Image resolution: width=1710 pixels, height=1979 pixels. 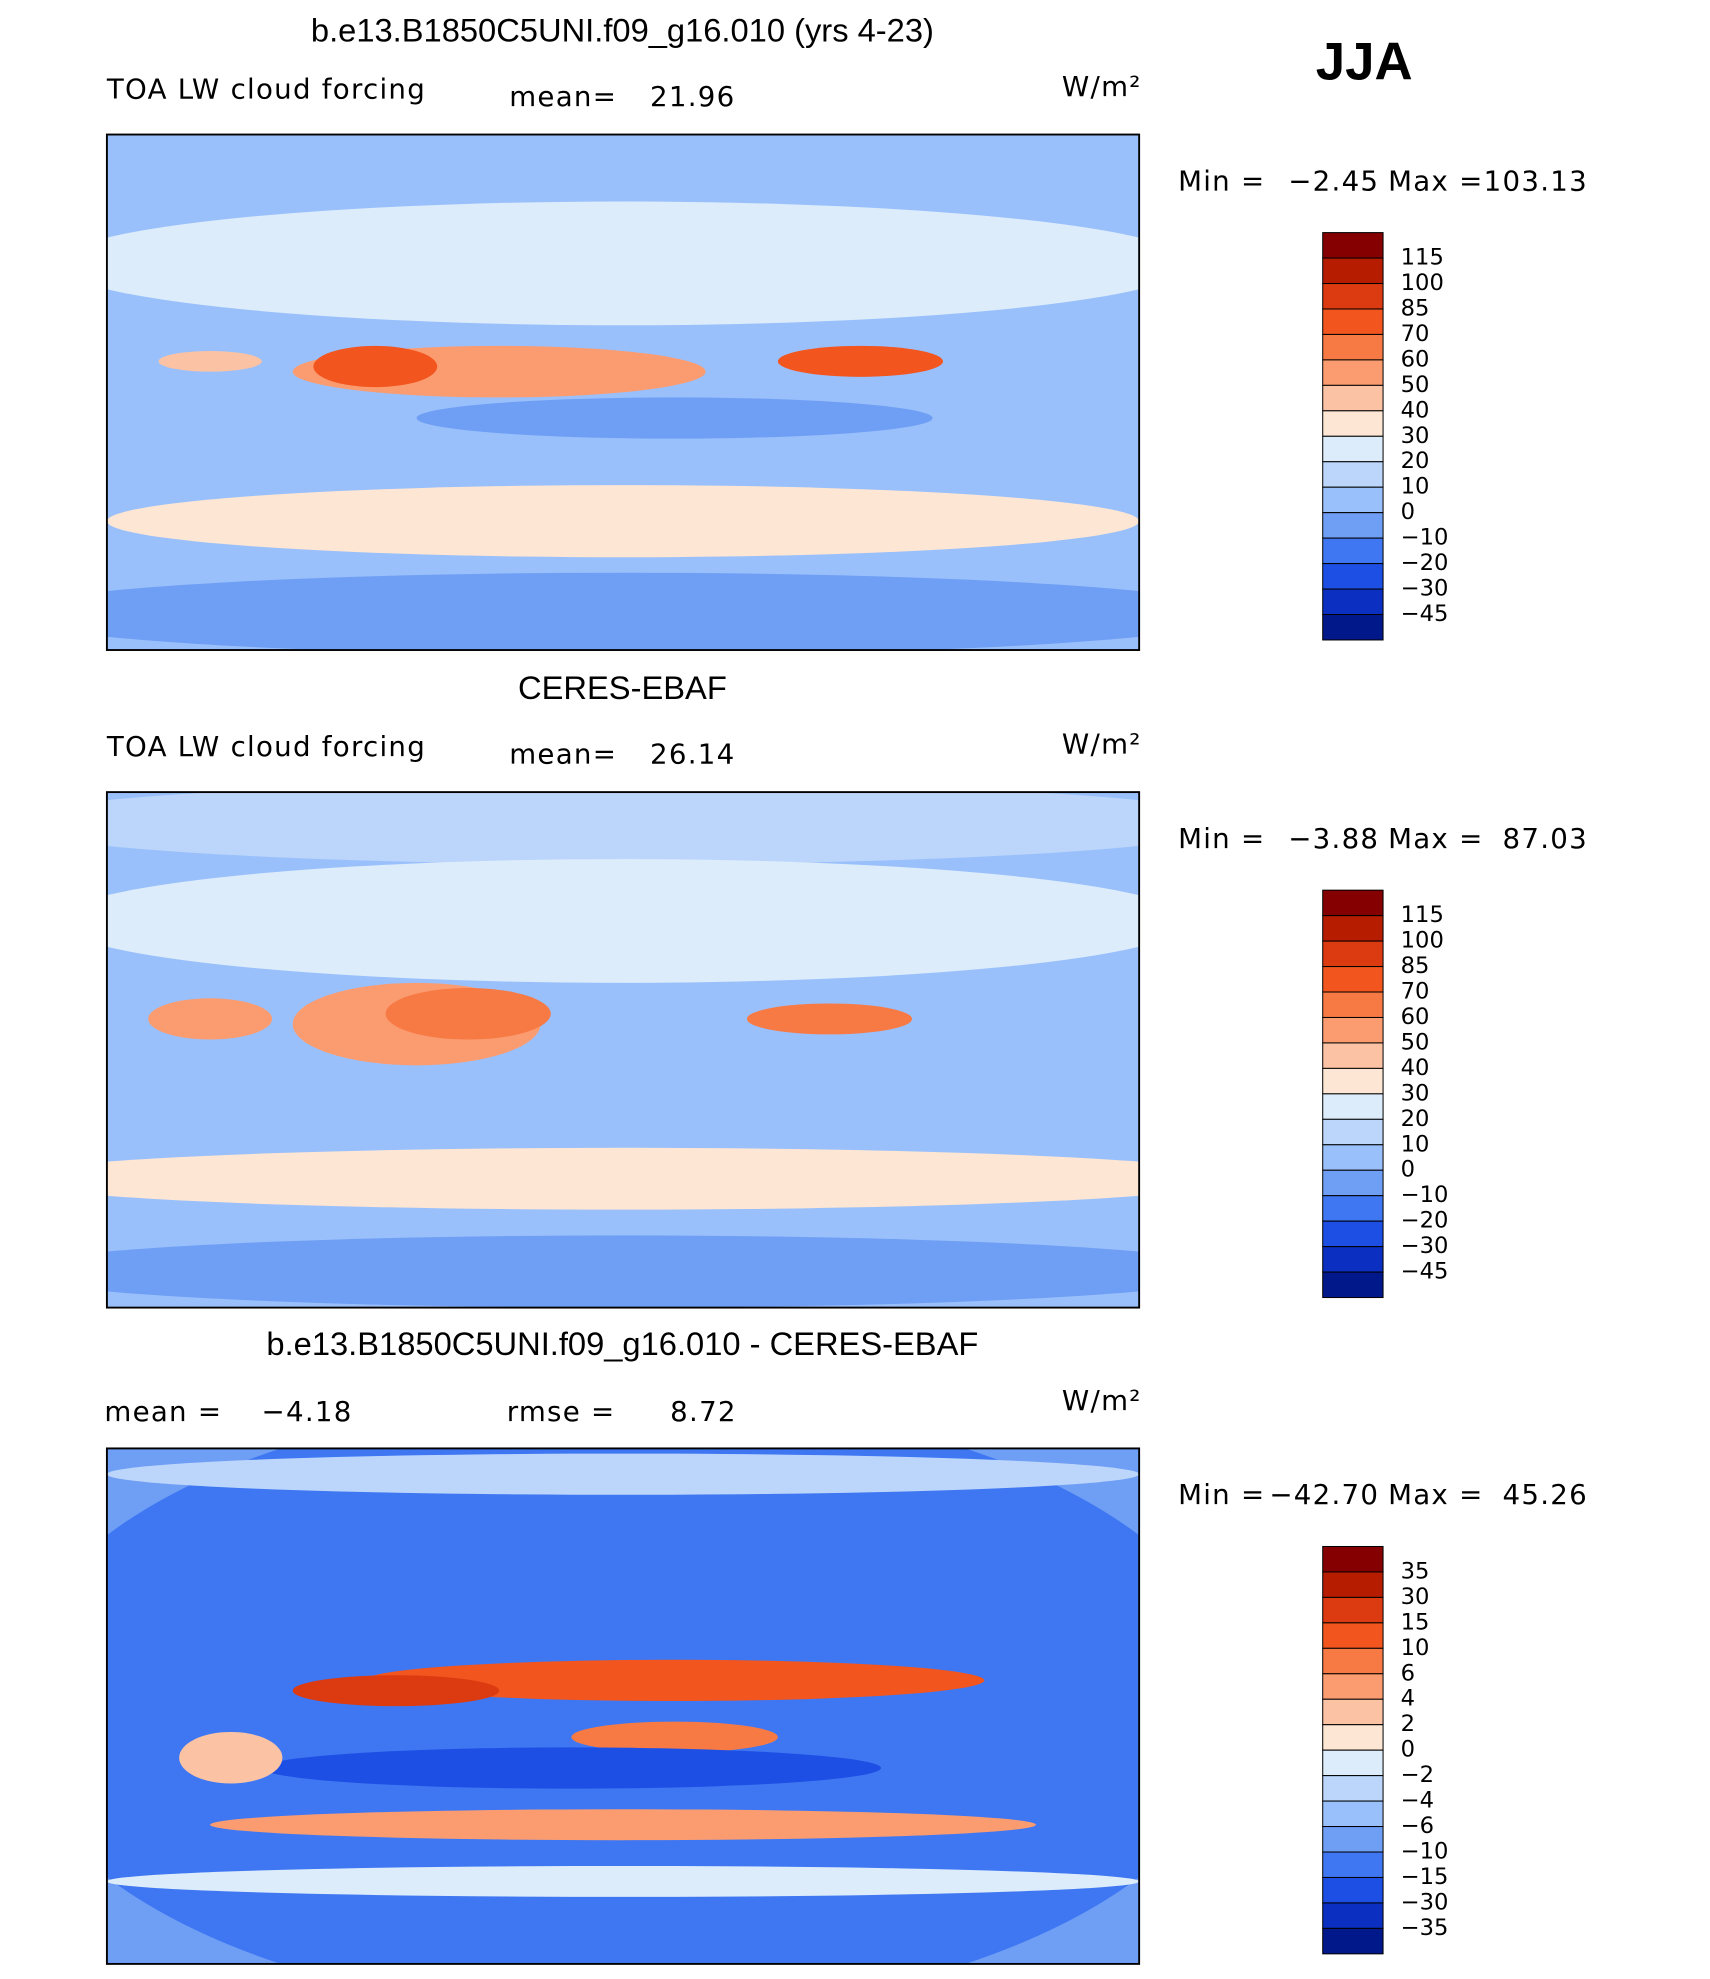 What do you see at coordinates (1425, 1928) in the screenshot?
I see `colorbar-label: −35` at bounding box center [1425, 1928].